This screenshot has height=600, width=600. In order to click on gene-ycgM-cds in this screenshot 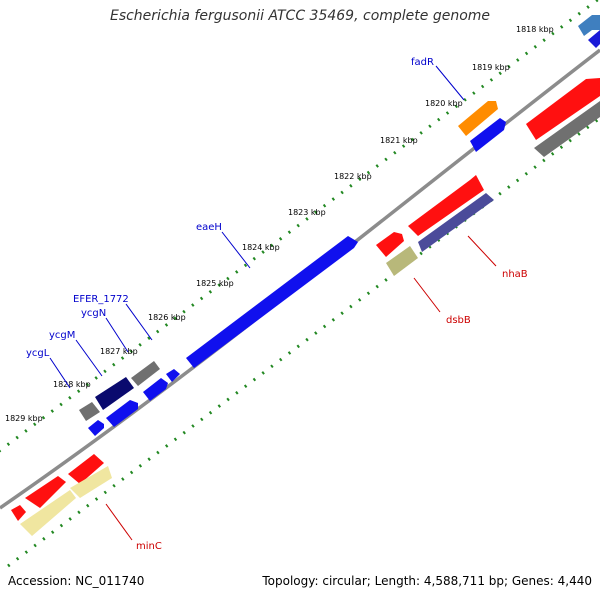, I will do `click(122, 413)`.